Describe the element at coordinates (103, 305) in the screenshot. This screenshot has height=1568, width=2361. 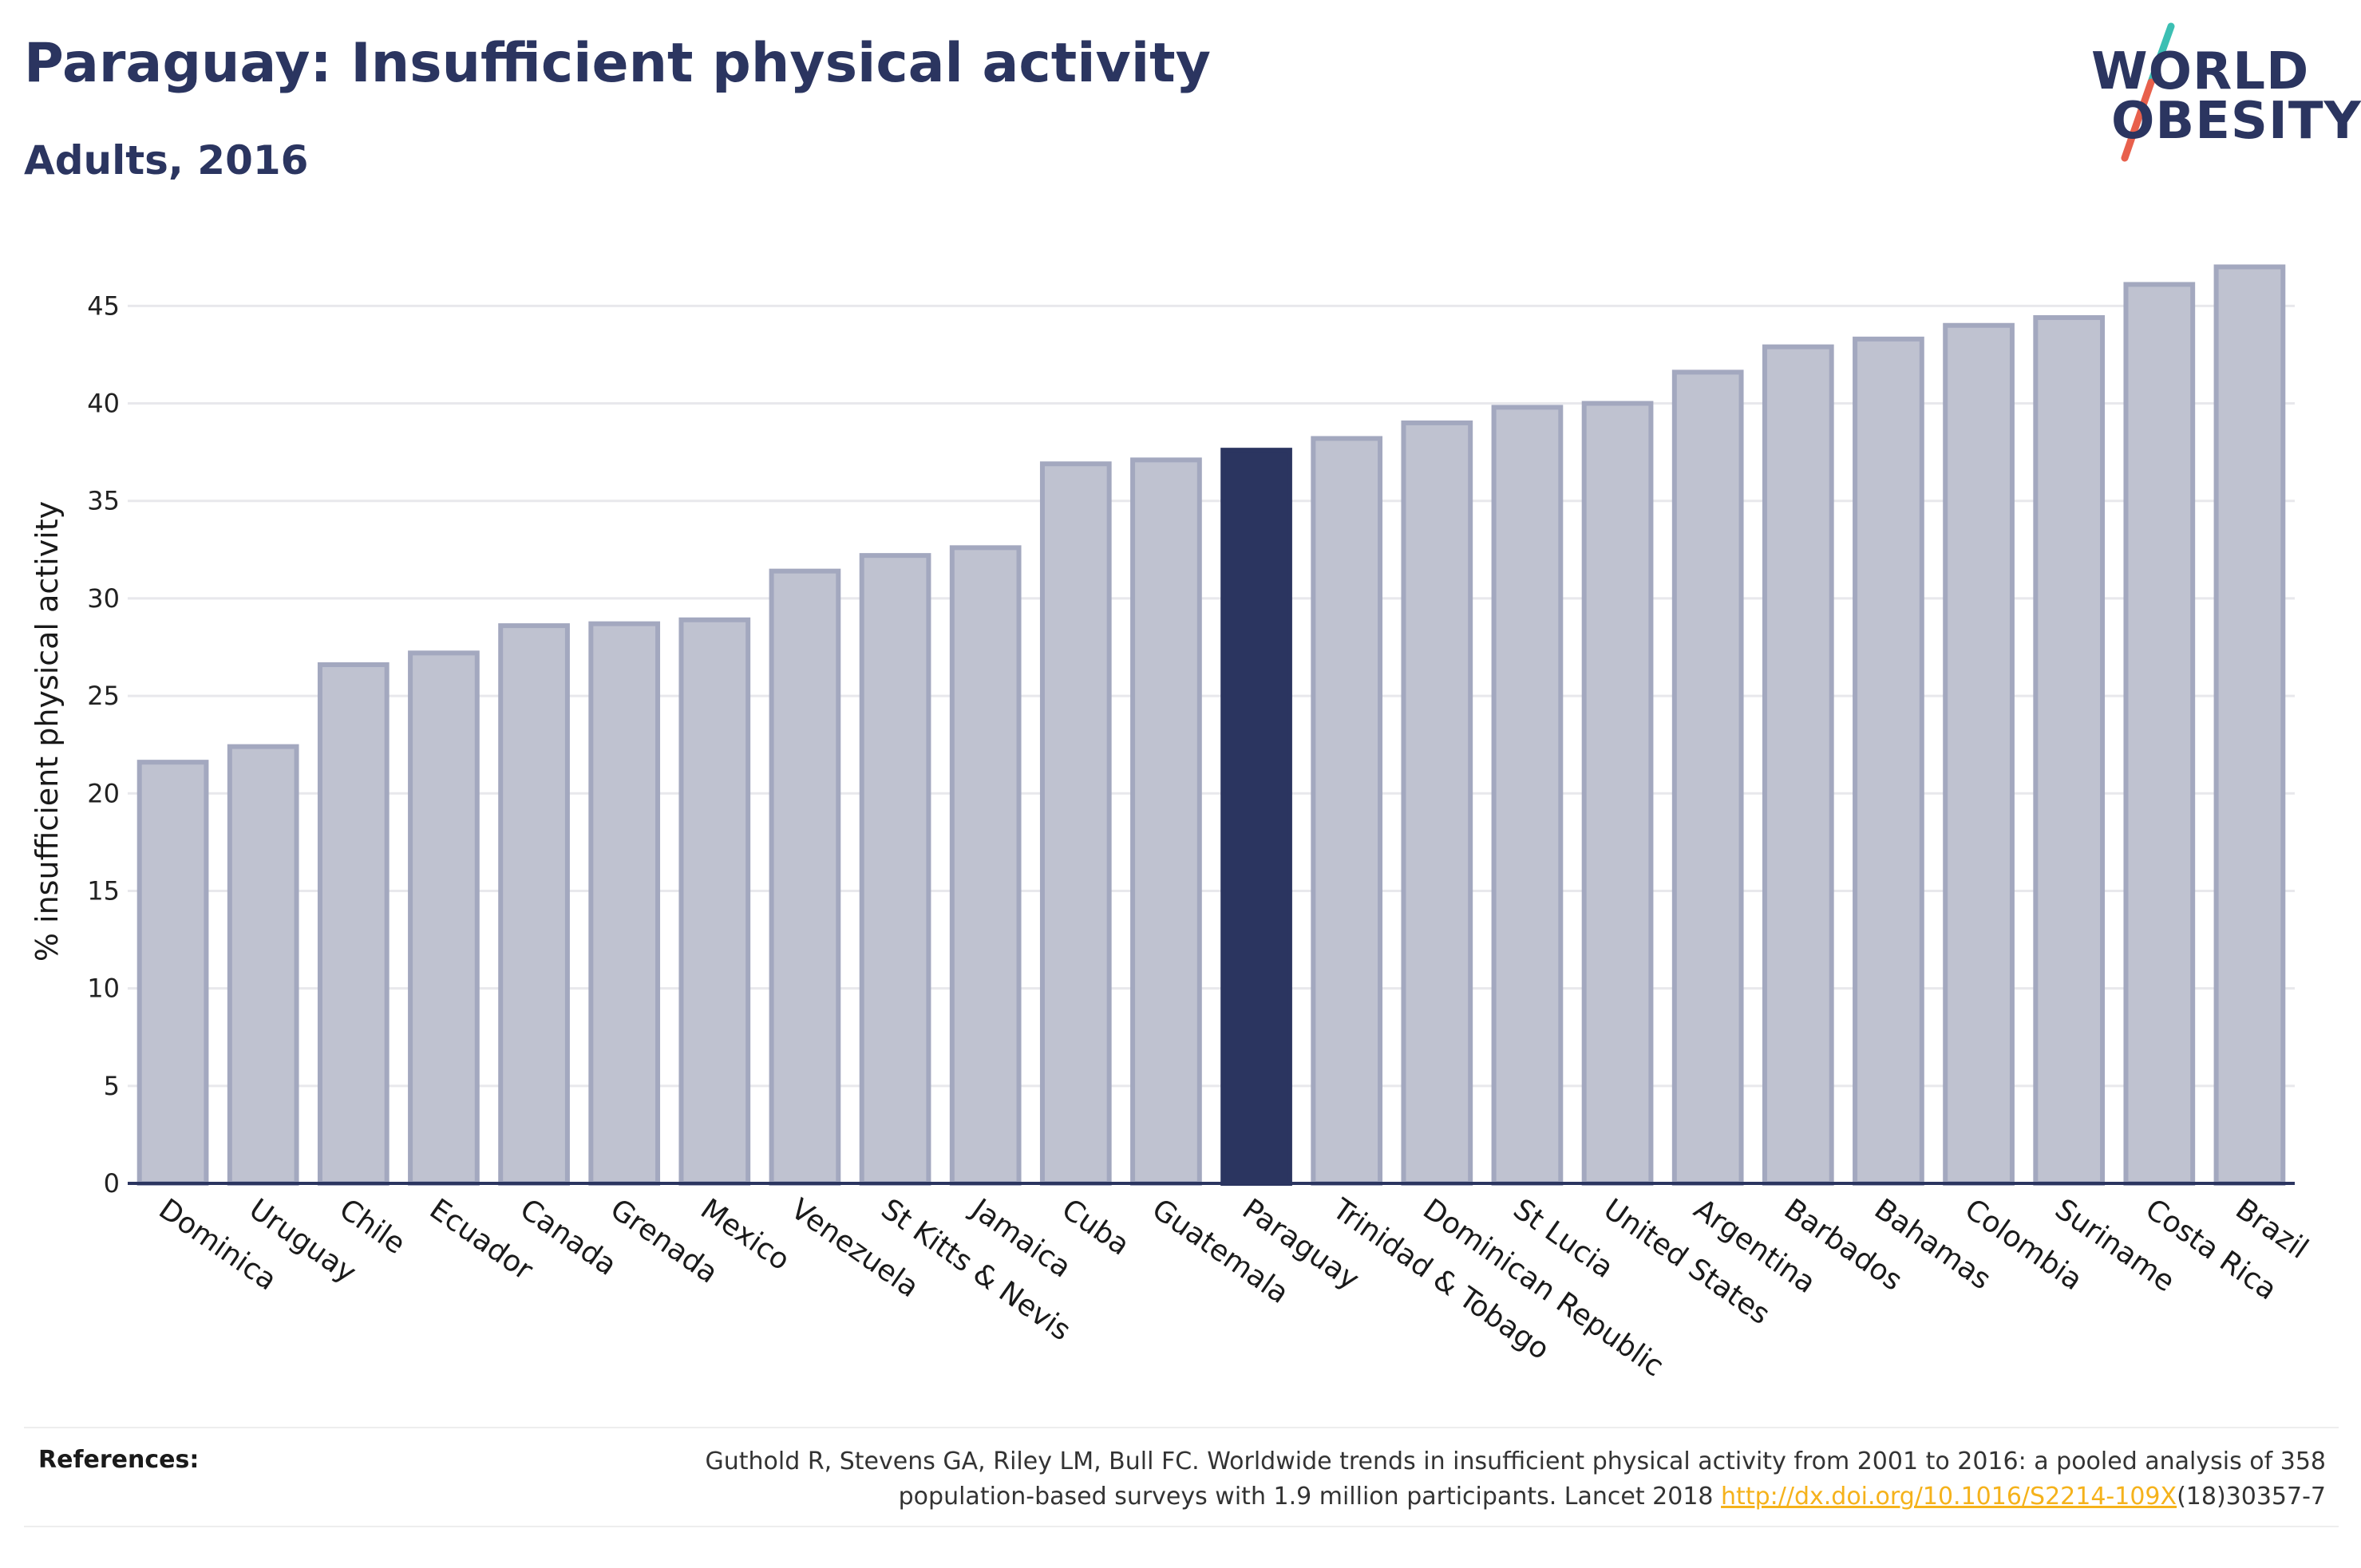
I see `y-tick-label: 45` at that location.